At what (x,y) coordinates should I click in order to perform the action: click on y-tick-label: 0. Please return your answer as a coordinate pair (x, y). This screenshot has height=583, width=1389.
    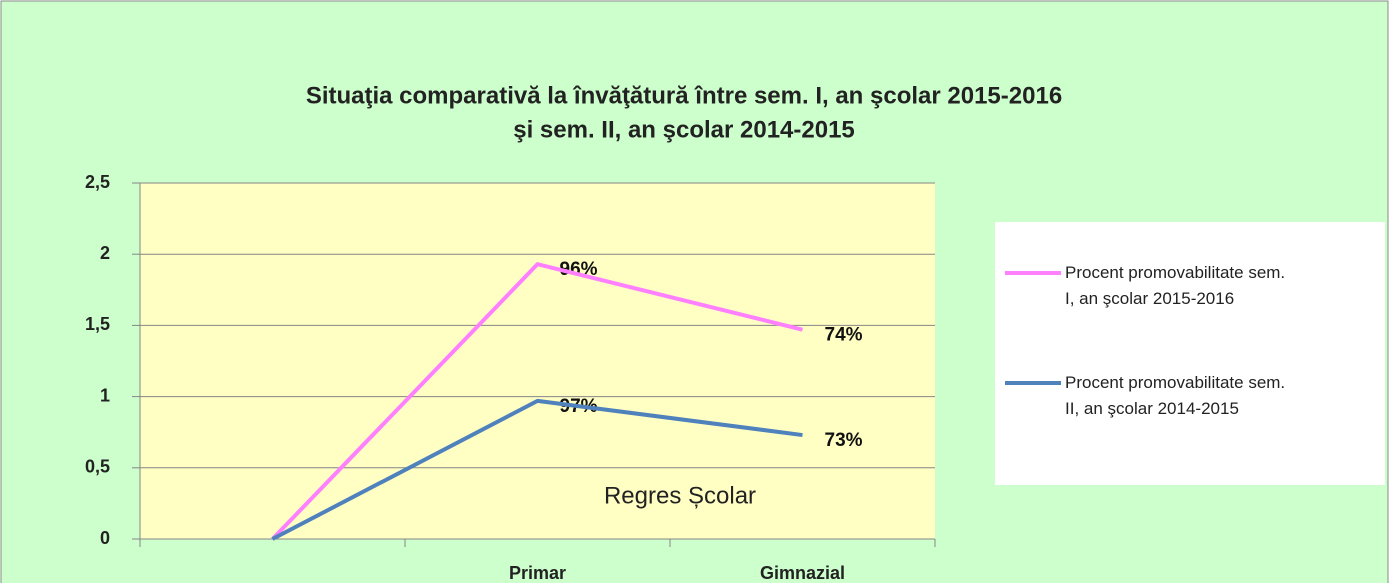
    Looking at the image, I should click on (105, 538).